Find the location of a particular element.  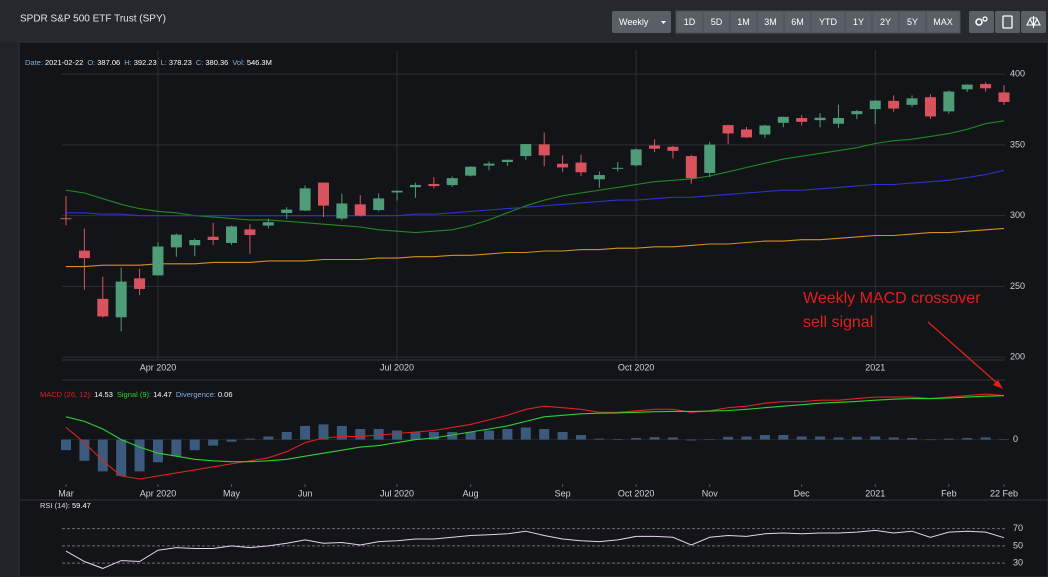

y-tick-label: 300 is located at coordinates (1017, 215).